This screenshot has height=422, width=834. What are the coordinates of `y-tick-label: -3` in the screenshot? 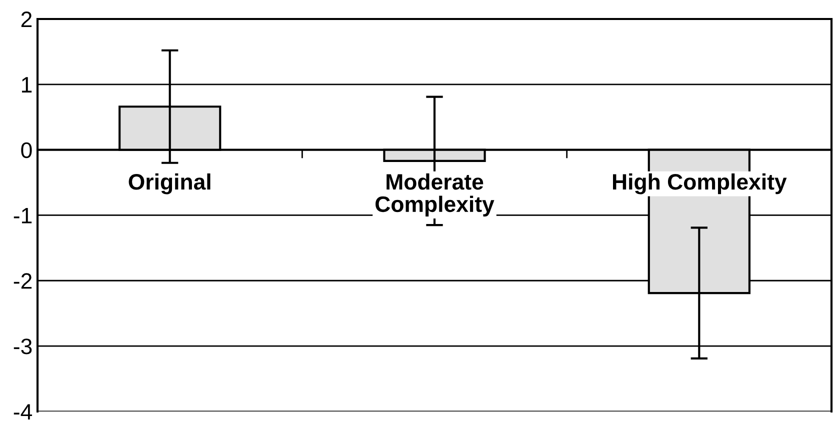 It's located at (23, 346).